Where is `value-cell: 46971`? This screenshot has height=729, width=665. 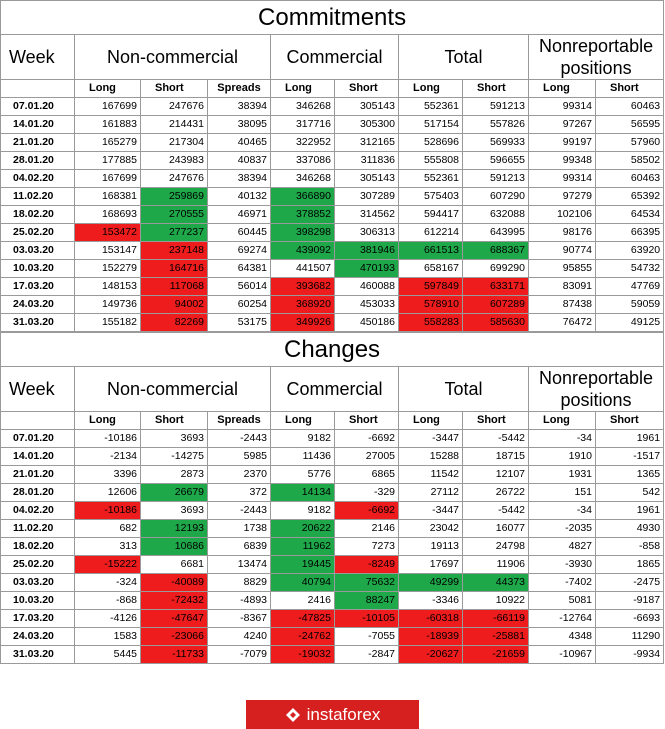 value-cell: 46971 is located at coordinates (239, 214).